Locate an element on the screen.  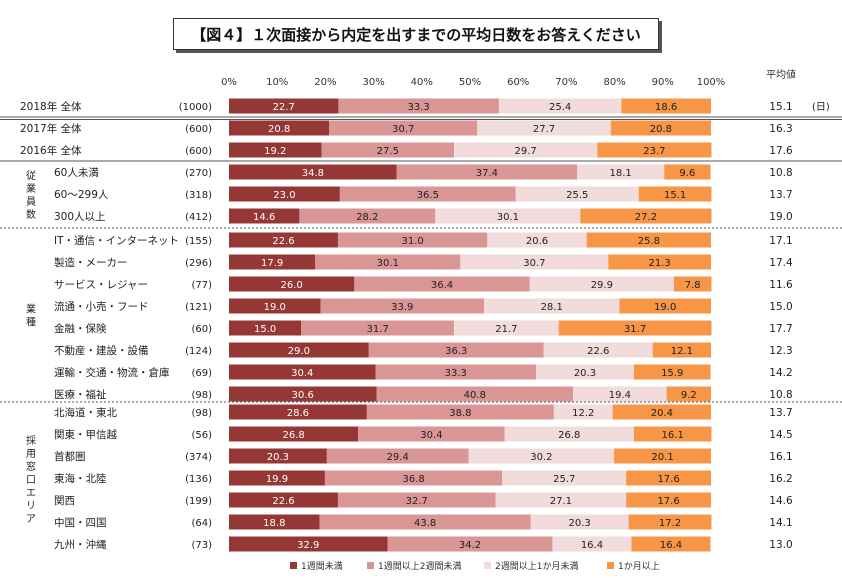
data-label: 20.1 is located at coordinates (662, 457).